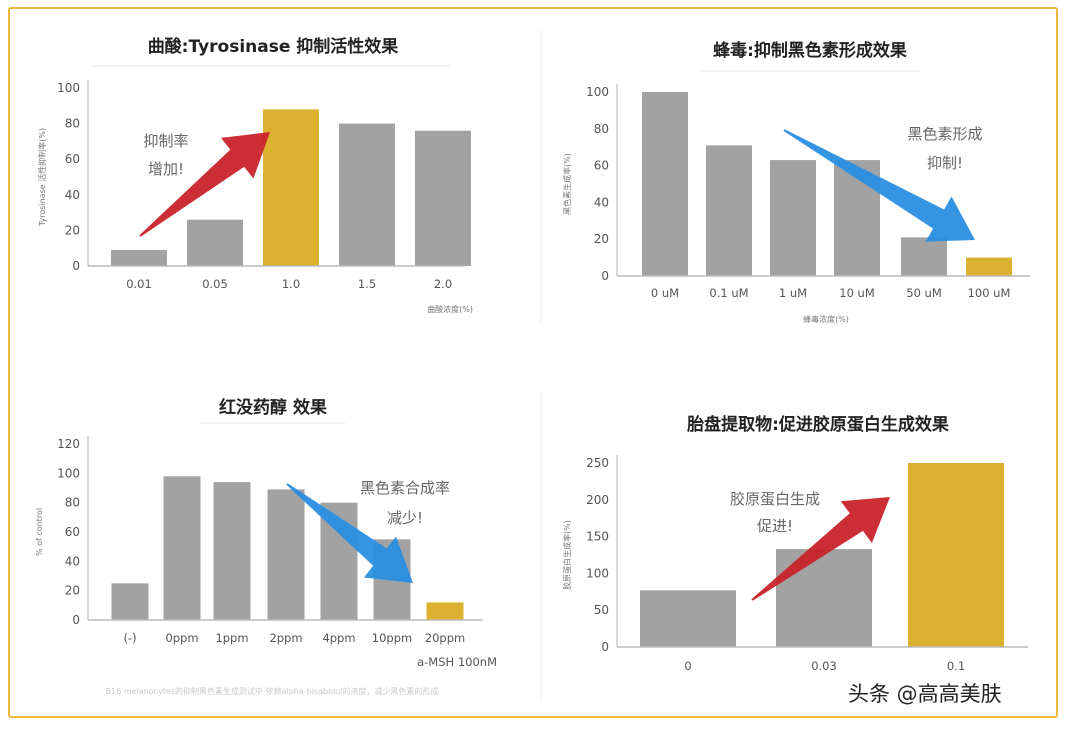  I want to click on annotation-text: 抑制率, so click(165, 141).